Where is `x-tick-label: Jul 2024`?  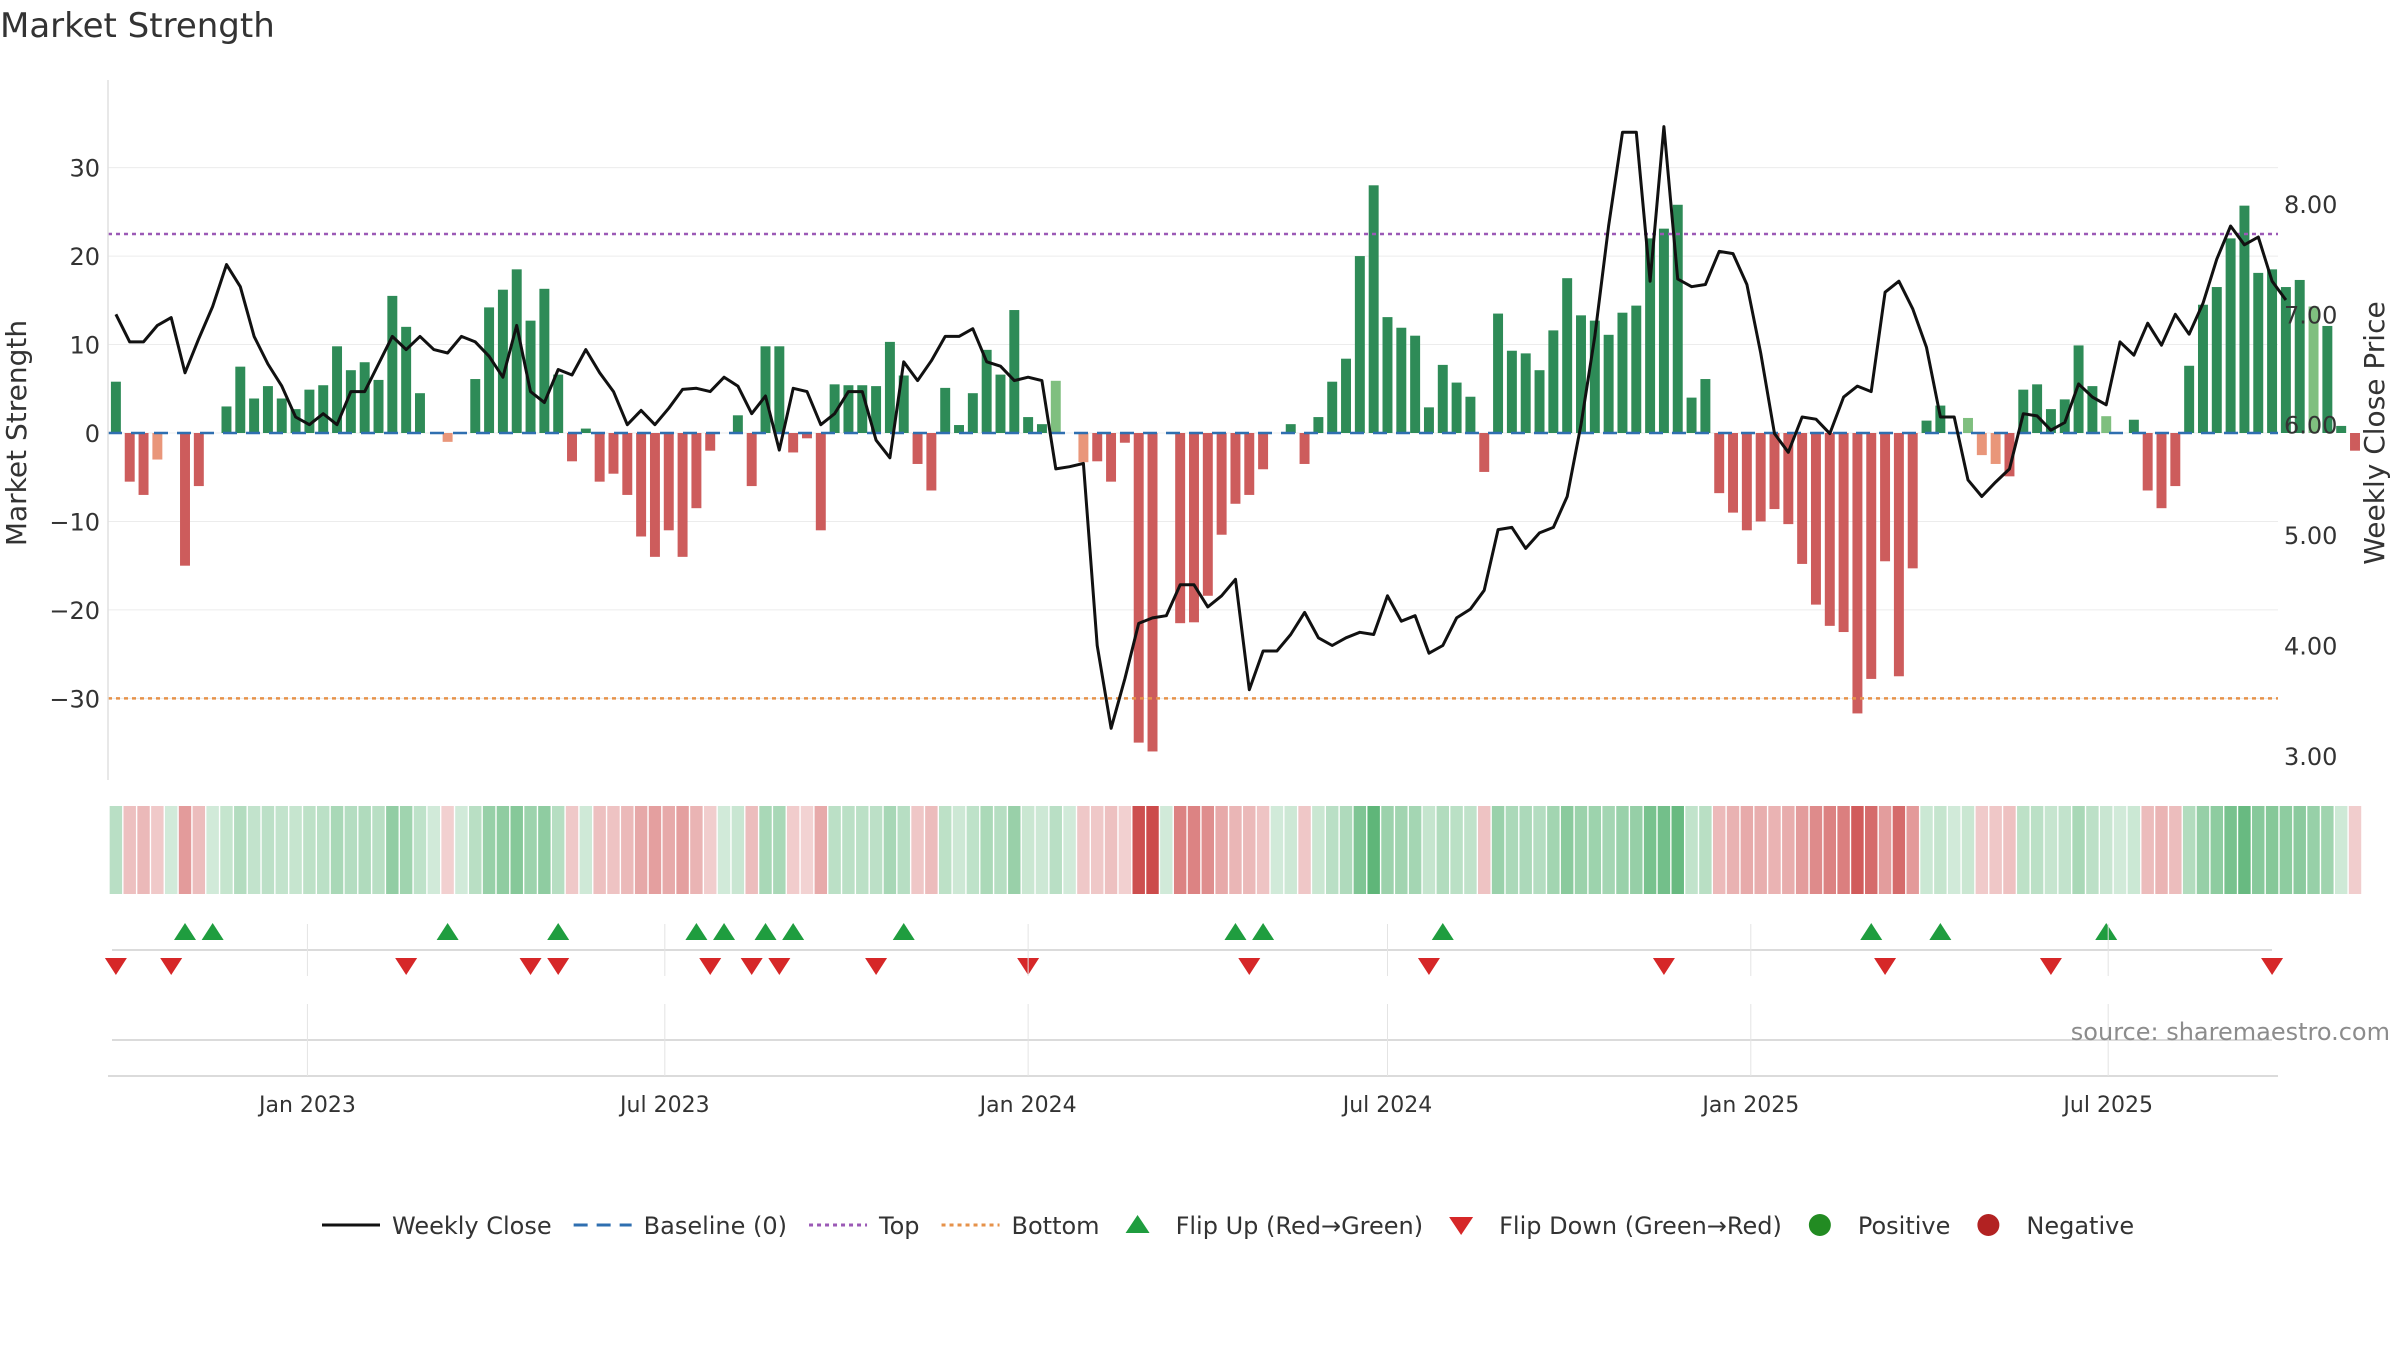 x-tick-label: Jul 2024 is located at coordinates (1387, 1105).